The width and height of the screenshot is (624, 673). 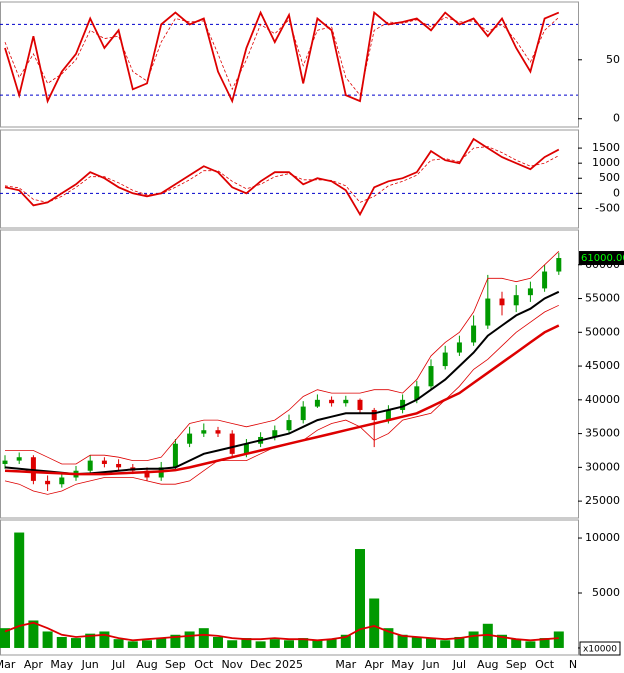 I want to click on y-tick-label: 1000, so click(x=606, y=162).